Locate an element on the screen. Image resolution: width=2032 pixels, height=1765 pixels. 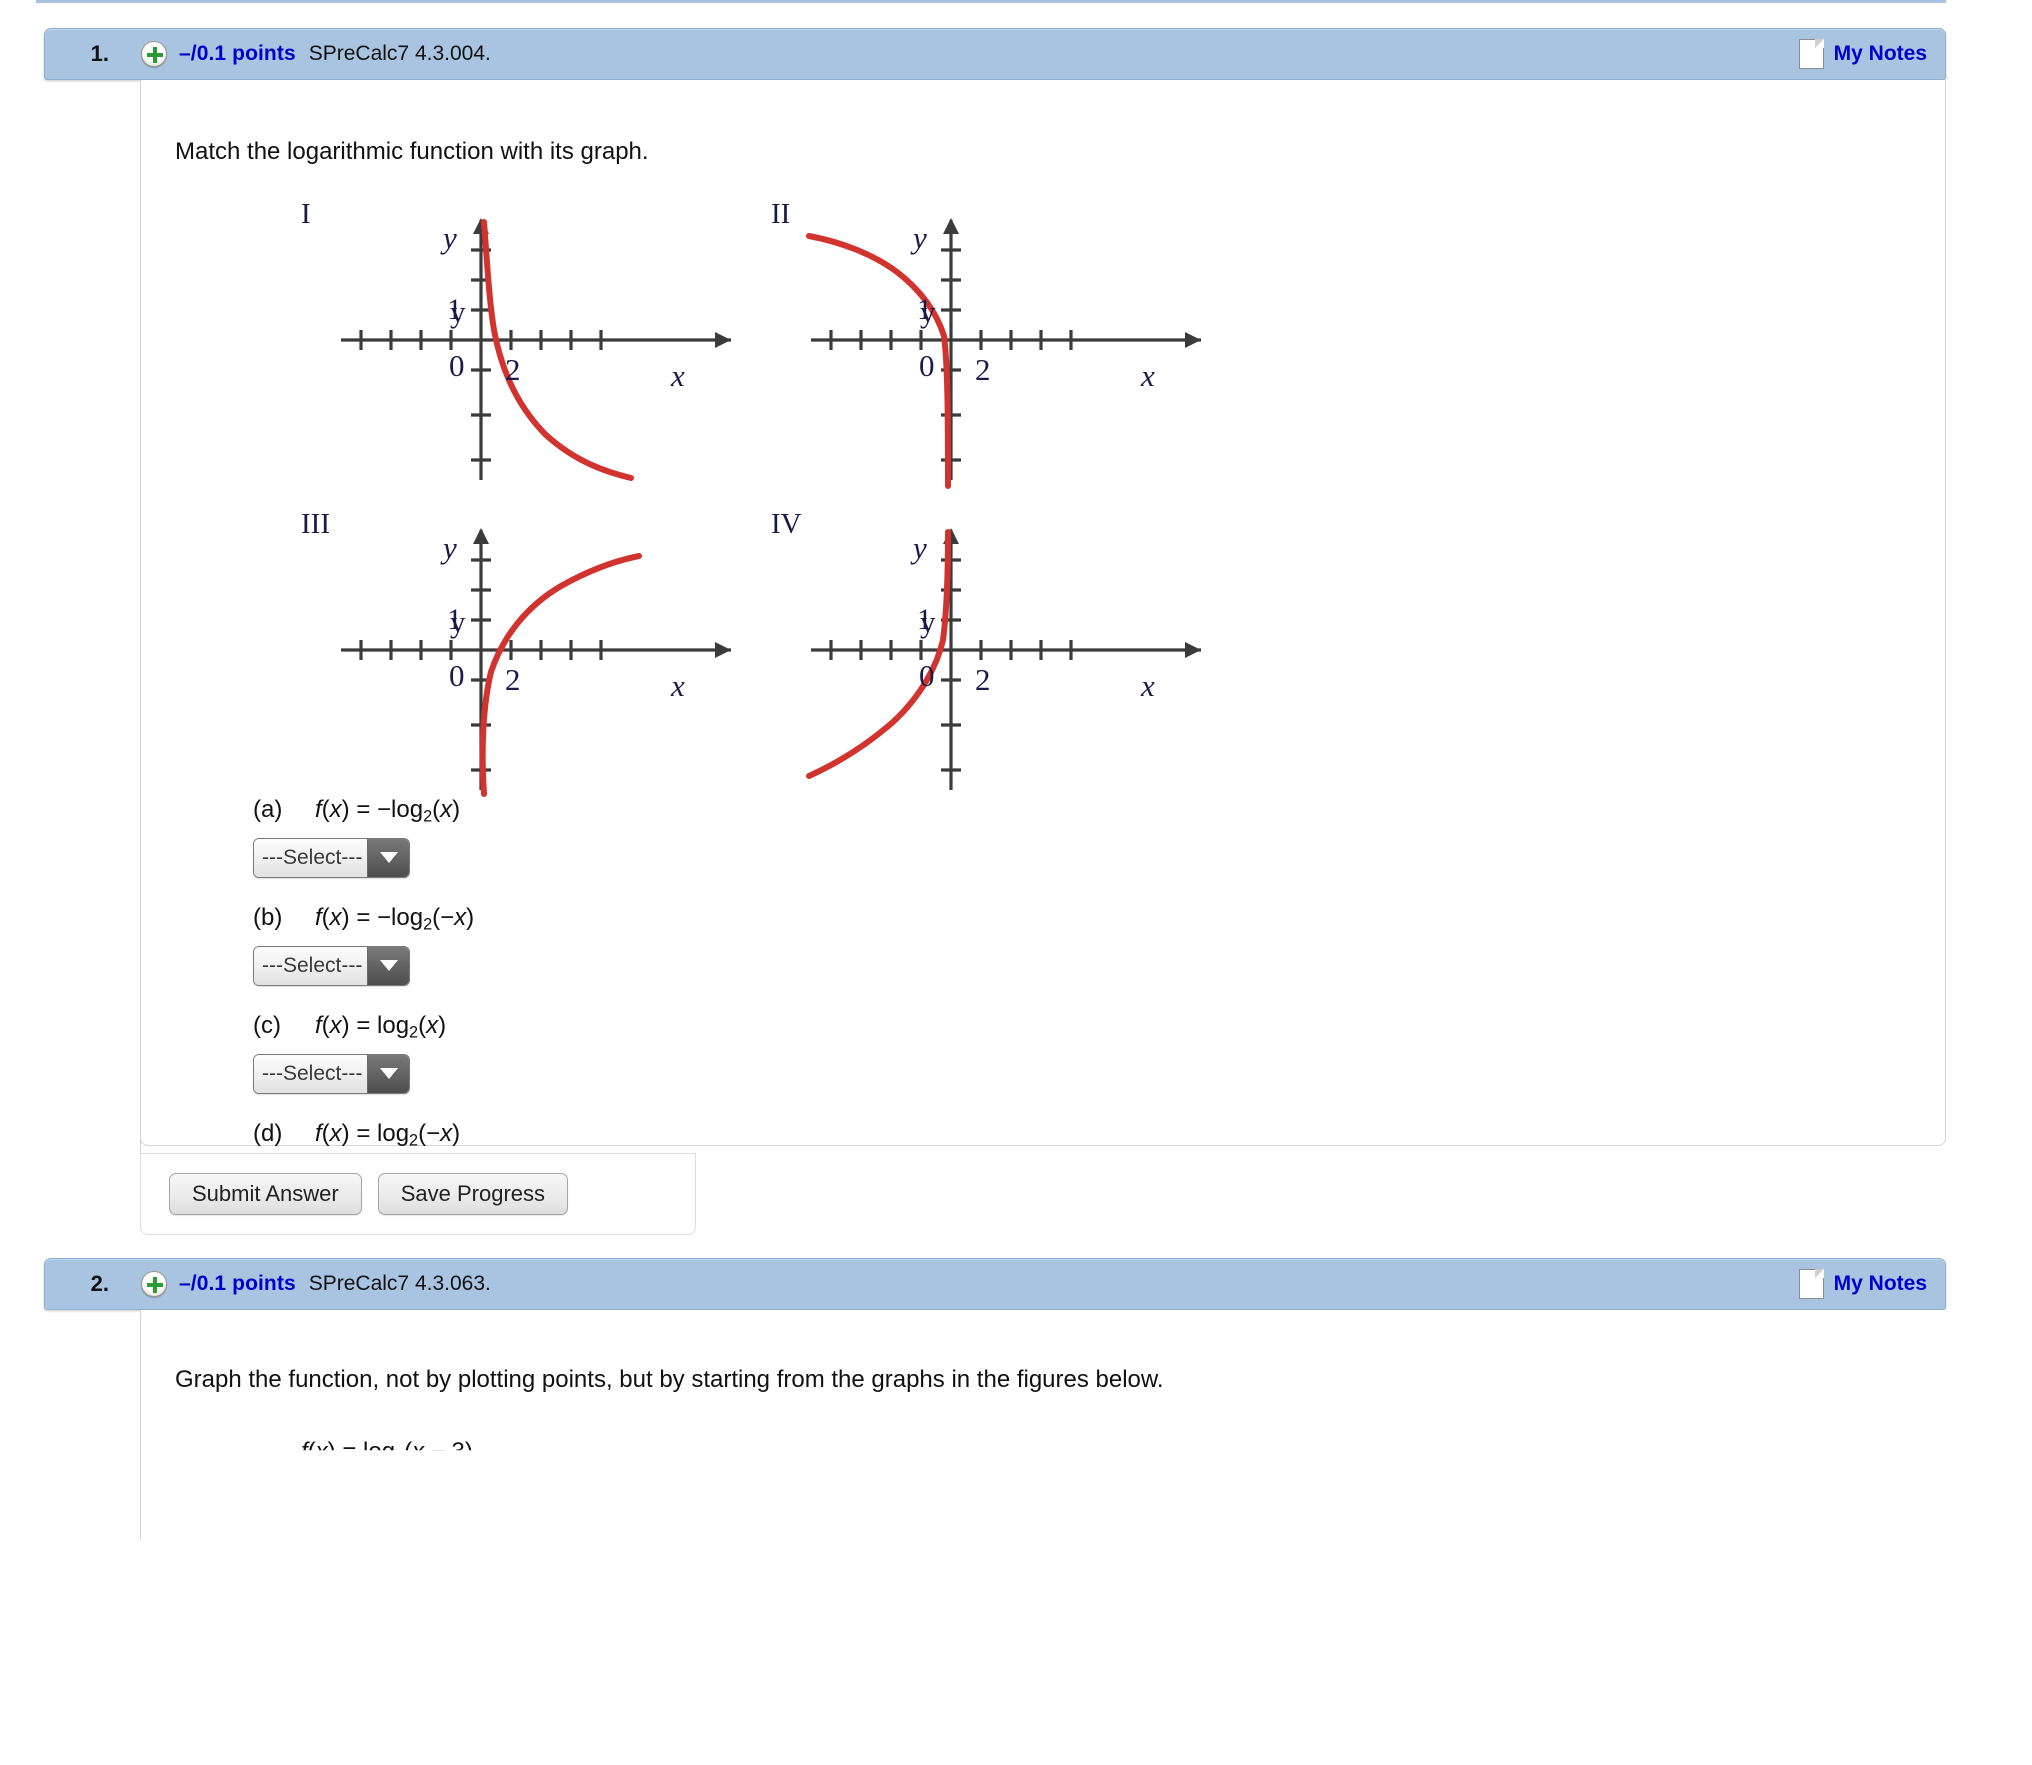
graph-I-y-axis-label: y is located at coordinates (450, 237).